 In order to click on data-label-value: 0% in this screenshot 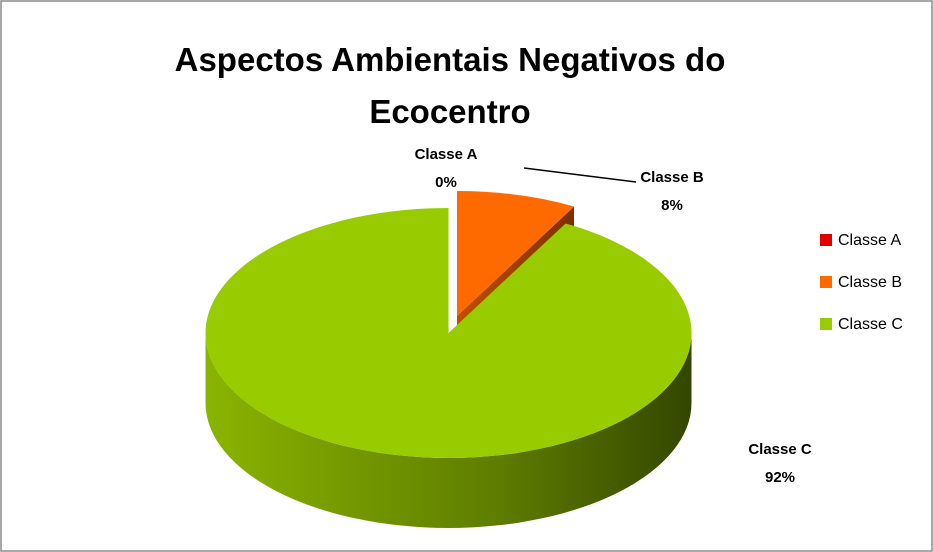, I will do `click(446, 182)`.